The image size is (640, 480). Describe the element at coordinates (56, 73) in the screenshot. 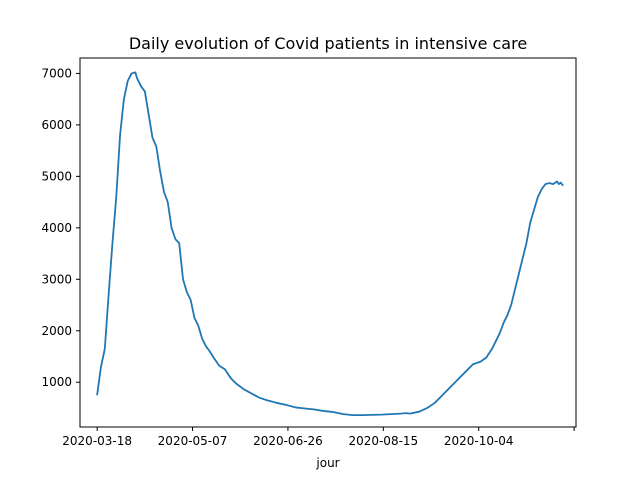

I see `y-tick-label: 7000` at that location.